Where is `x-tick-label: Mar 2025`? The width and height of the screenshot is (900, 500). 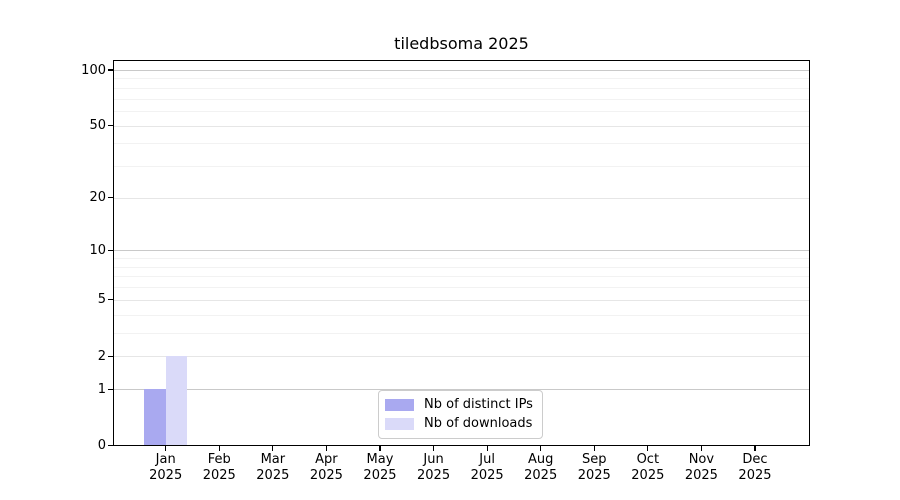
x-tick-label: Mar 2025 is located at coordinates (273, 467).